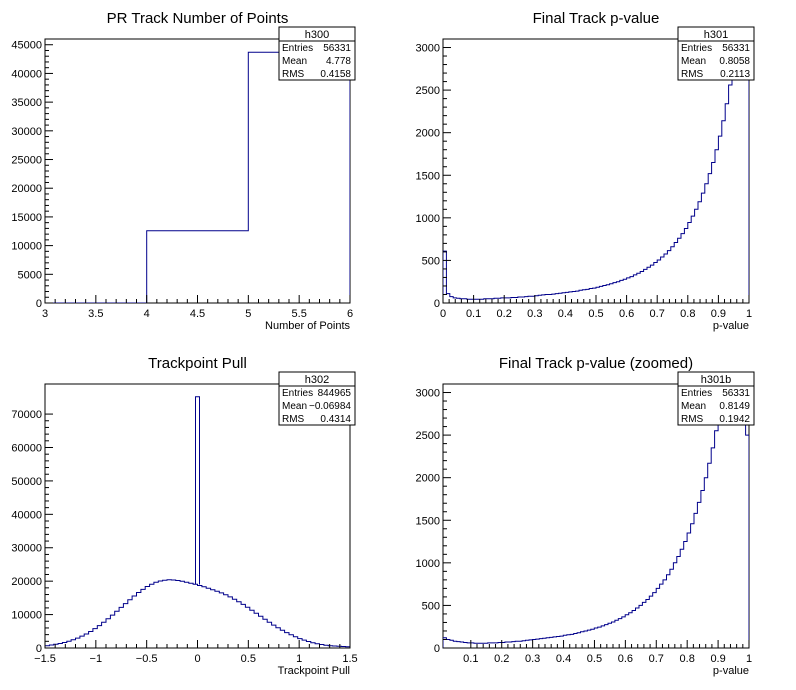 Image resolution: width=796 pixels, height=690 pixels. What do you see at coordinates (95, 314) in the screenshot?
I see `x-tick-label: 3.5` at bounding box center [95, 314].